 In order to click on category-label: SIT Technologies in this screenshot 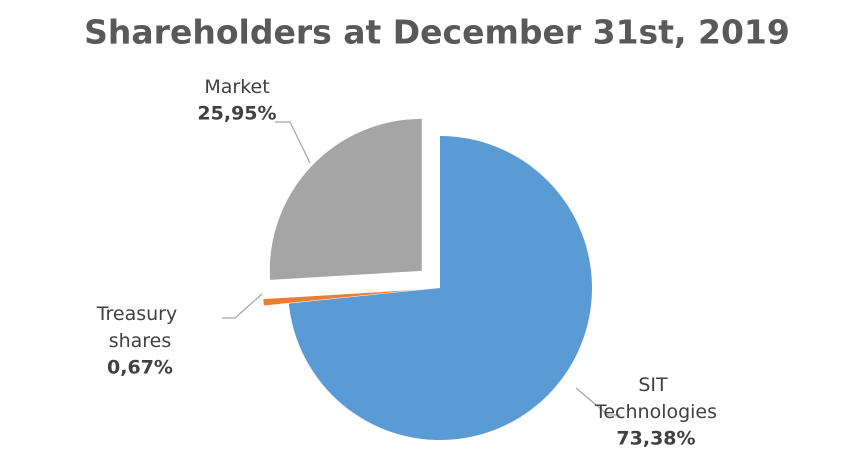, I will do `click(655, 398)`.